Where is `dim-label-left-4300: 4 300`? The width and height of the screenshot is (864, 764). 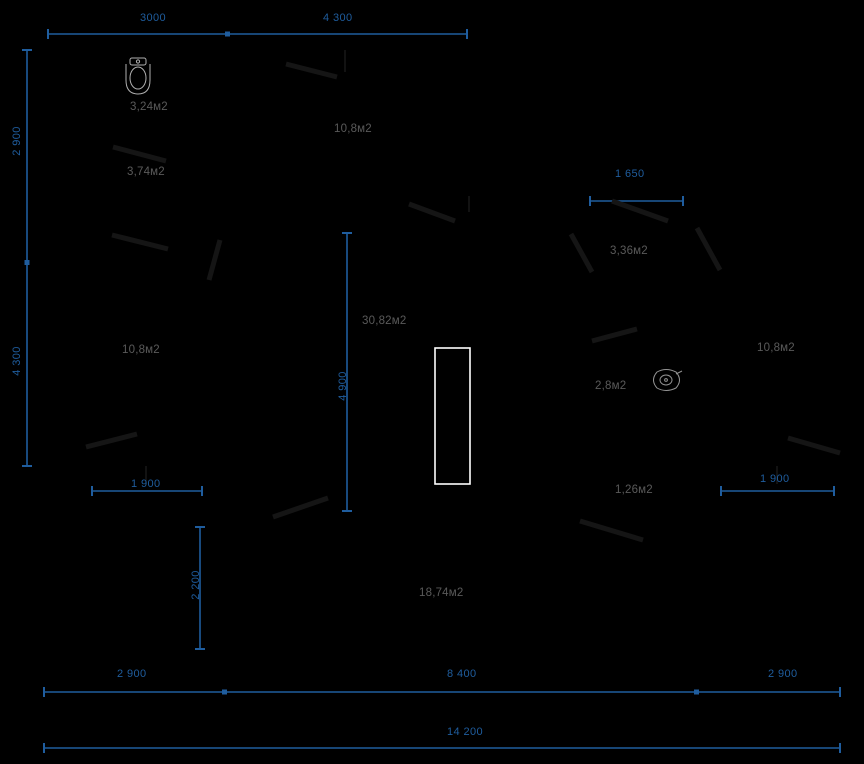
dim-label-left-4300: 4 300 is located at coordinates (17, 361).